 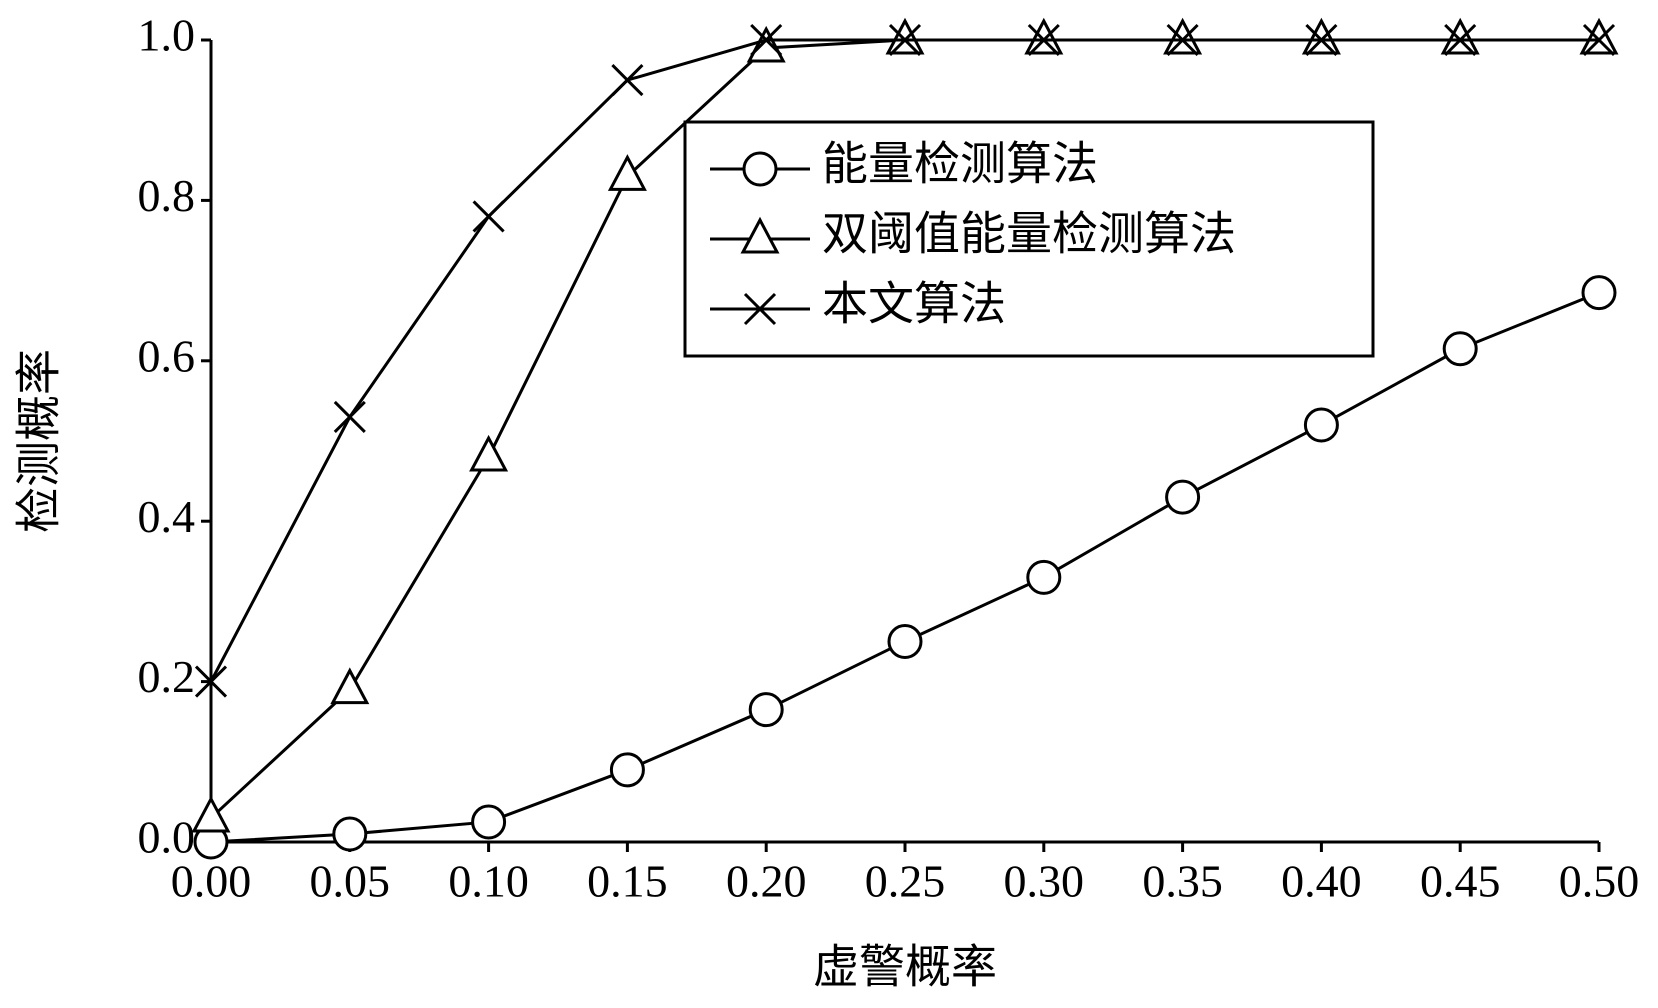 I want to click on legend-label: 本文算法, so click(x=914, y=304).